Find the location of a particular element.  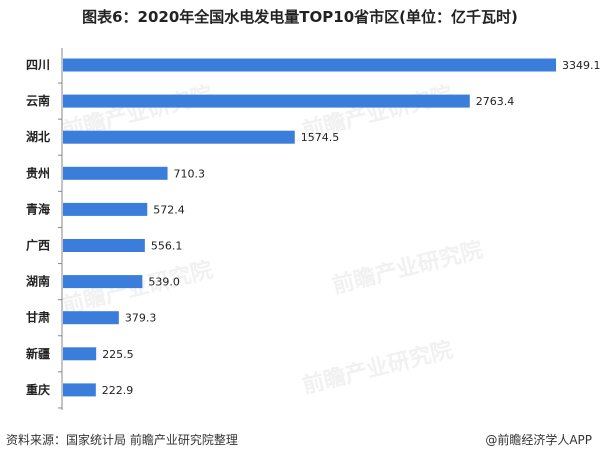

value-label: 710.3 is located at coordinates (190, 173).